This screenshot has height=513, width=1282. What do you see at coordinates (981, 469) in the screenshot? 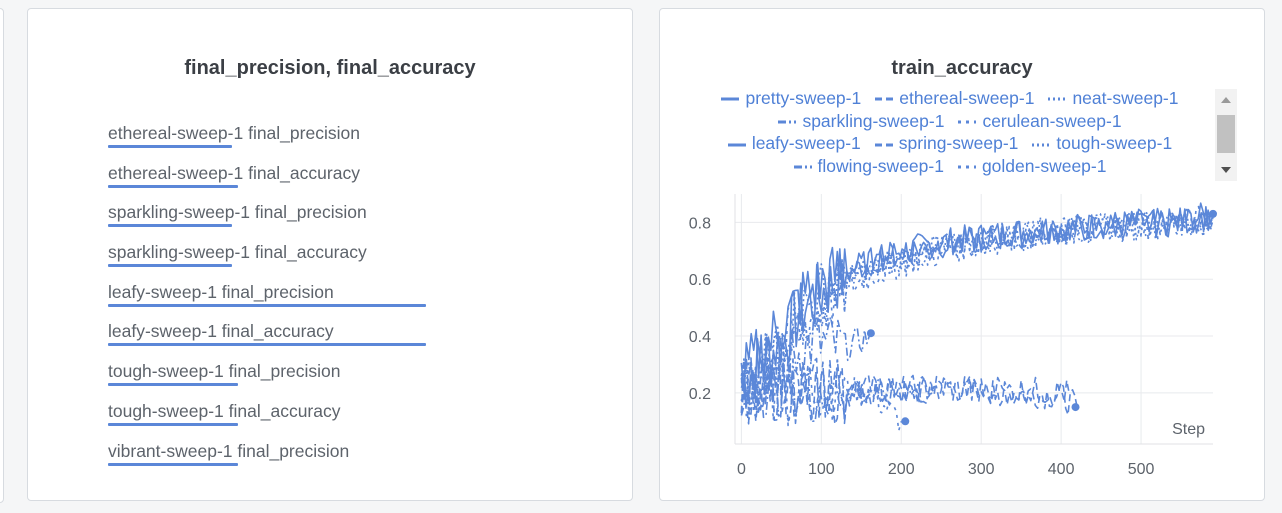
I see `x-tick-label: 300` at bounding box center [981, 469].